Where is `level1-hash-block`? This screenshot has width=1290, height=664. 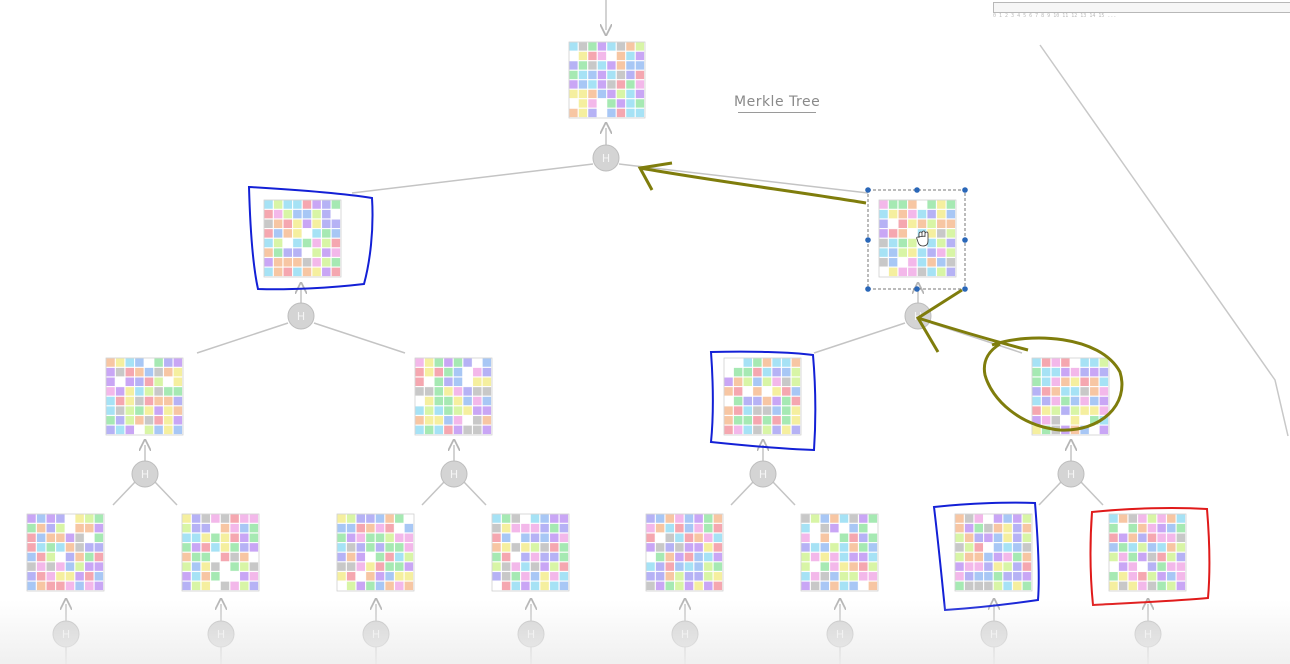 level1-hash-block is located at coordinates (302, 238).